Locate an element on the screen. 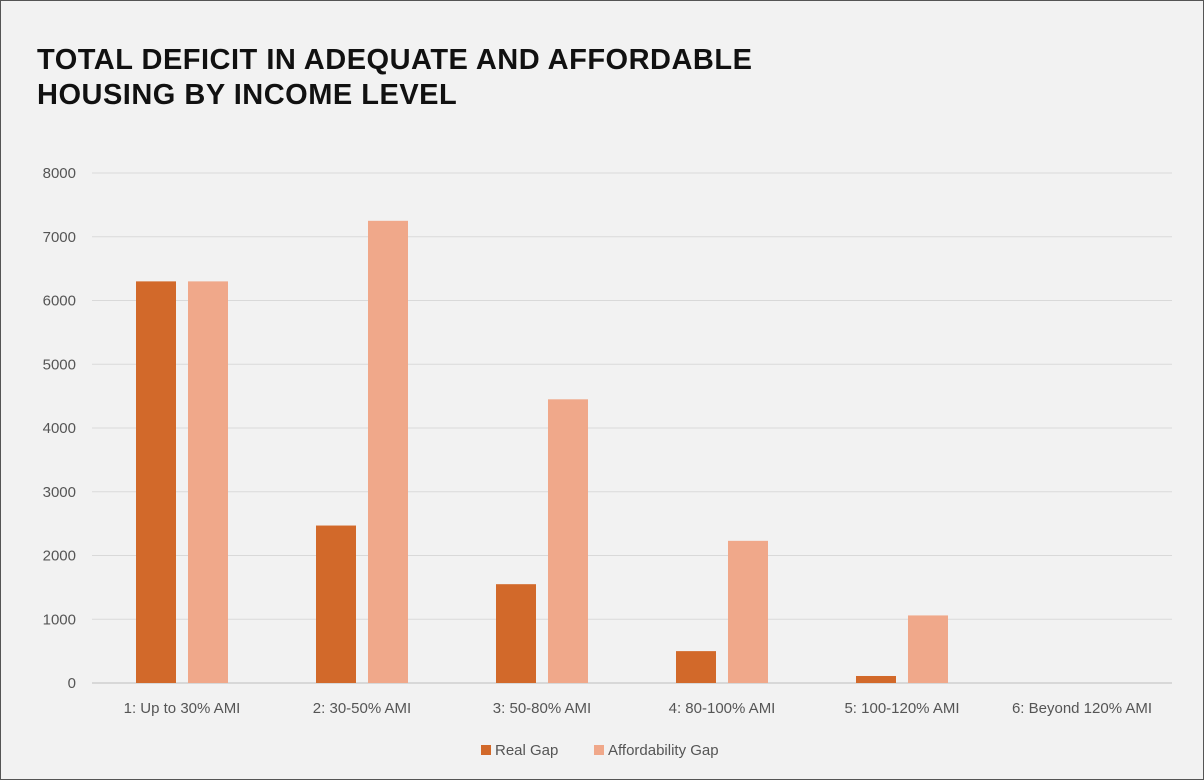  y-tick-label: 4000 is located at coordinates (59, 428).